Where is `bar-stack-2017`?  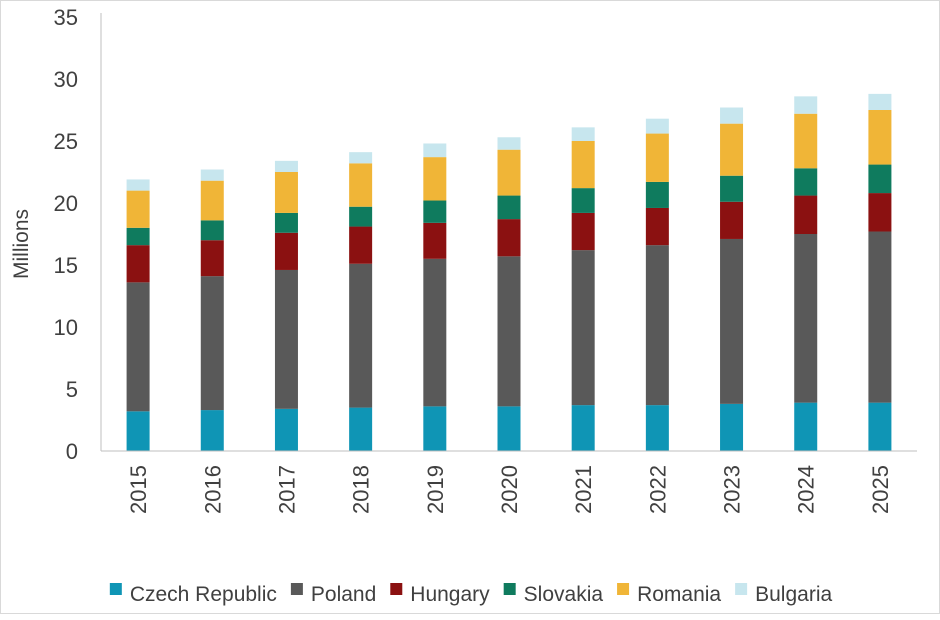 bar-stack-2017 is located at coordinates (286, 305).